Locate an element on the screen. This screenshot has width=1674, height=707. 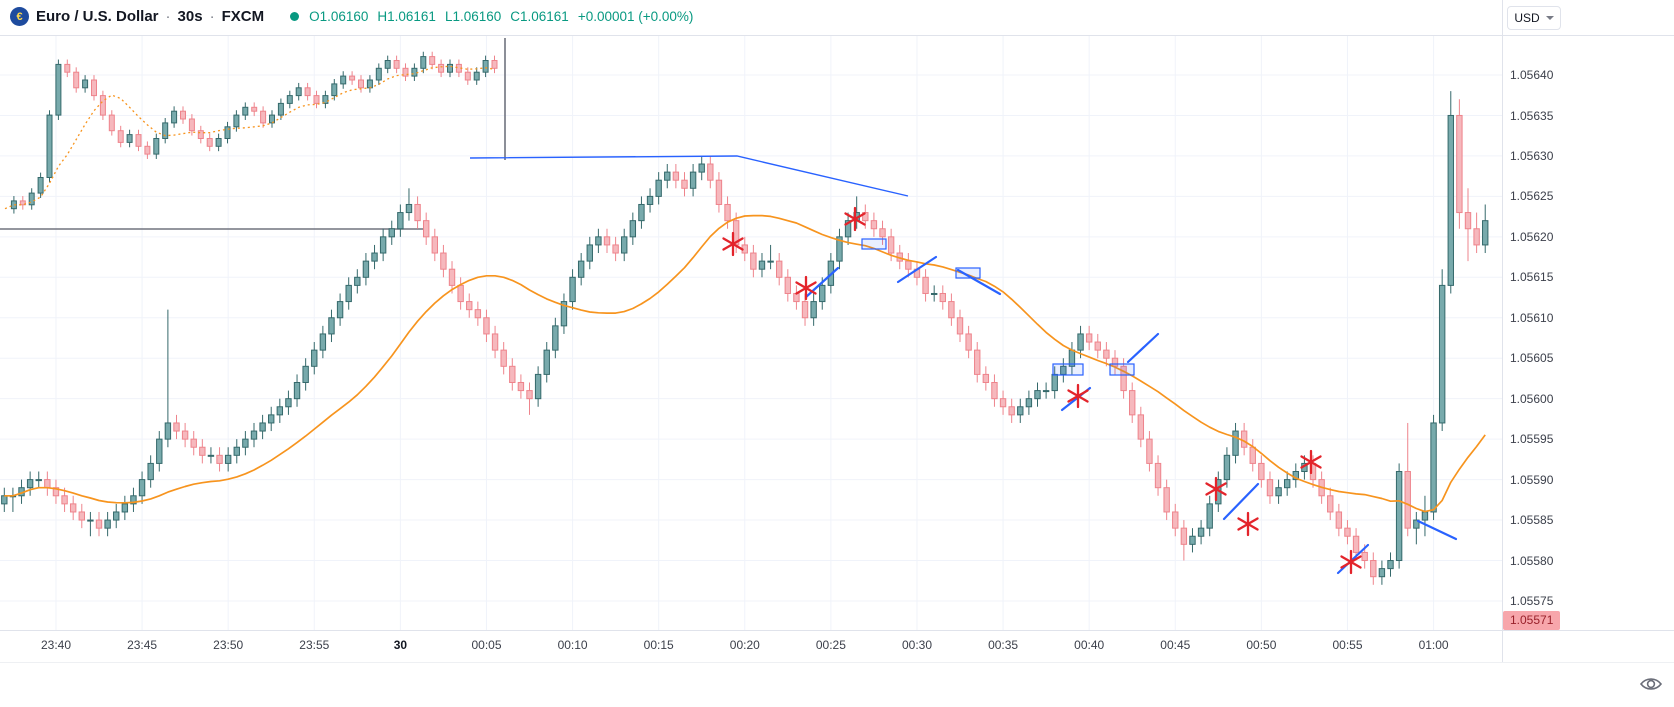
price-axis-label: 1.05640 is located at coordinates (1532, 75).